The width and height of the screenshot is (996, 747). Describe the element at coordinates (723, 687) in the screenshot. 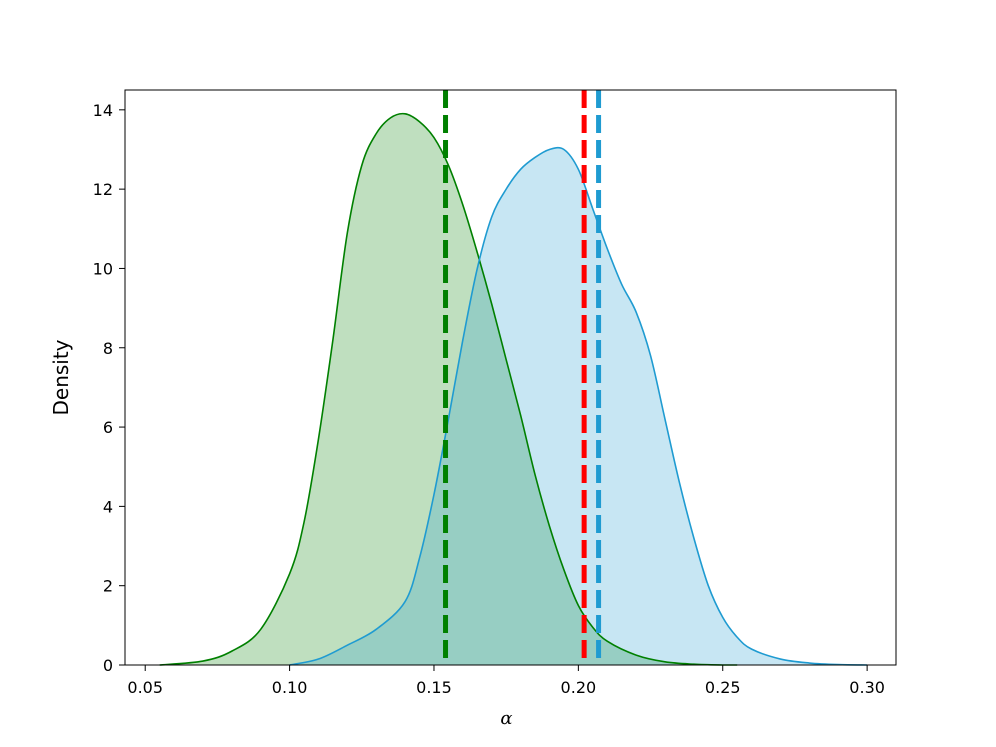

I see `x-tick-label: 0.25` at that location.